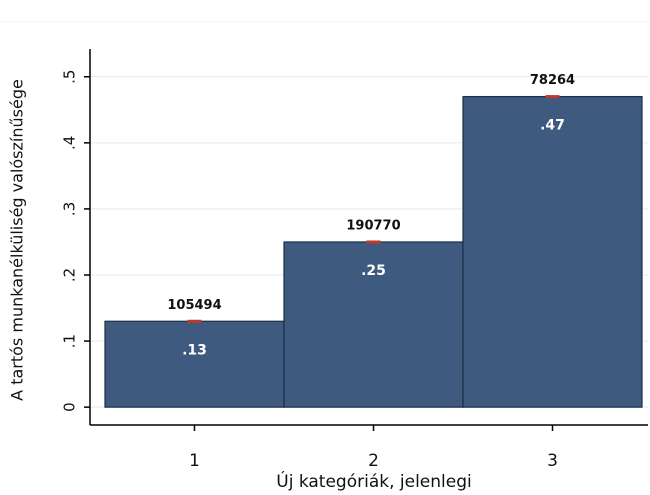 This screenshot has height=495, width=650. Describe the element at coordinates (194, 350) in the screenshot. I see `value-label: .13` at that location.